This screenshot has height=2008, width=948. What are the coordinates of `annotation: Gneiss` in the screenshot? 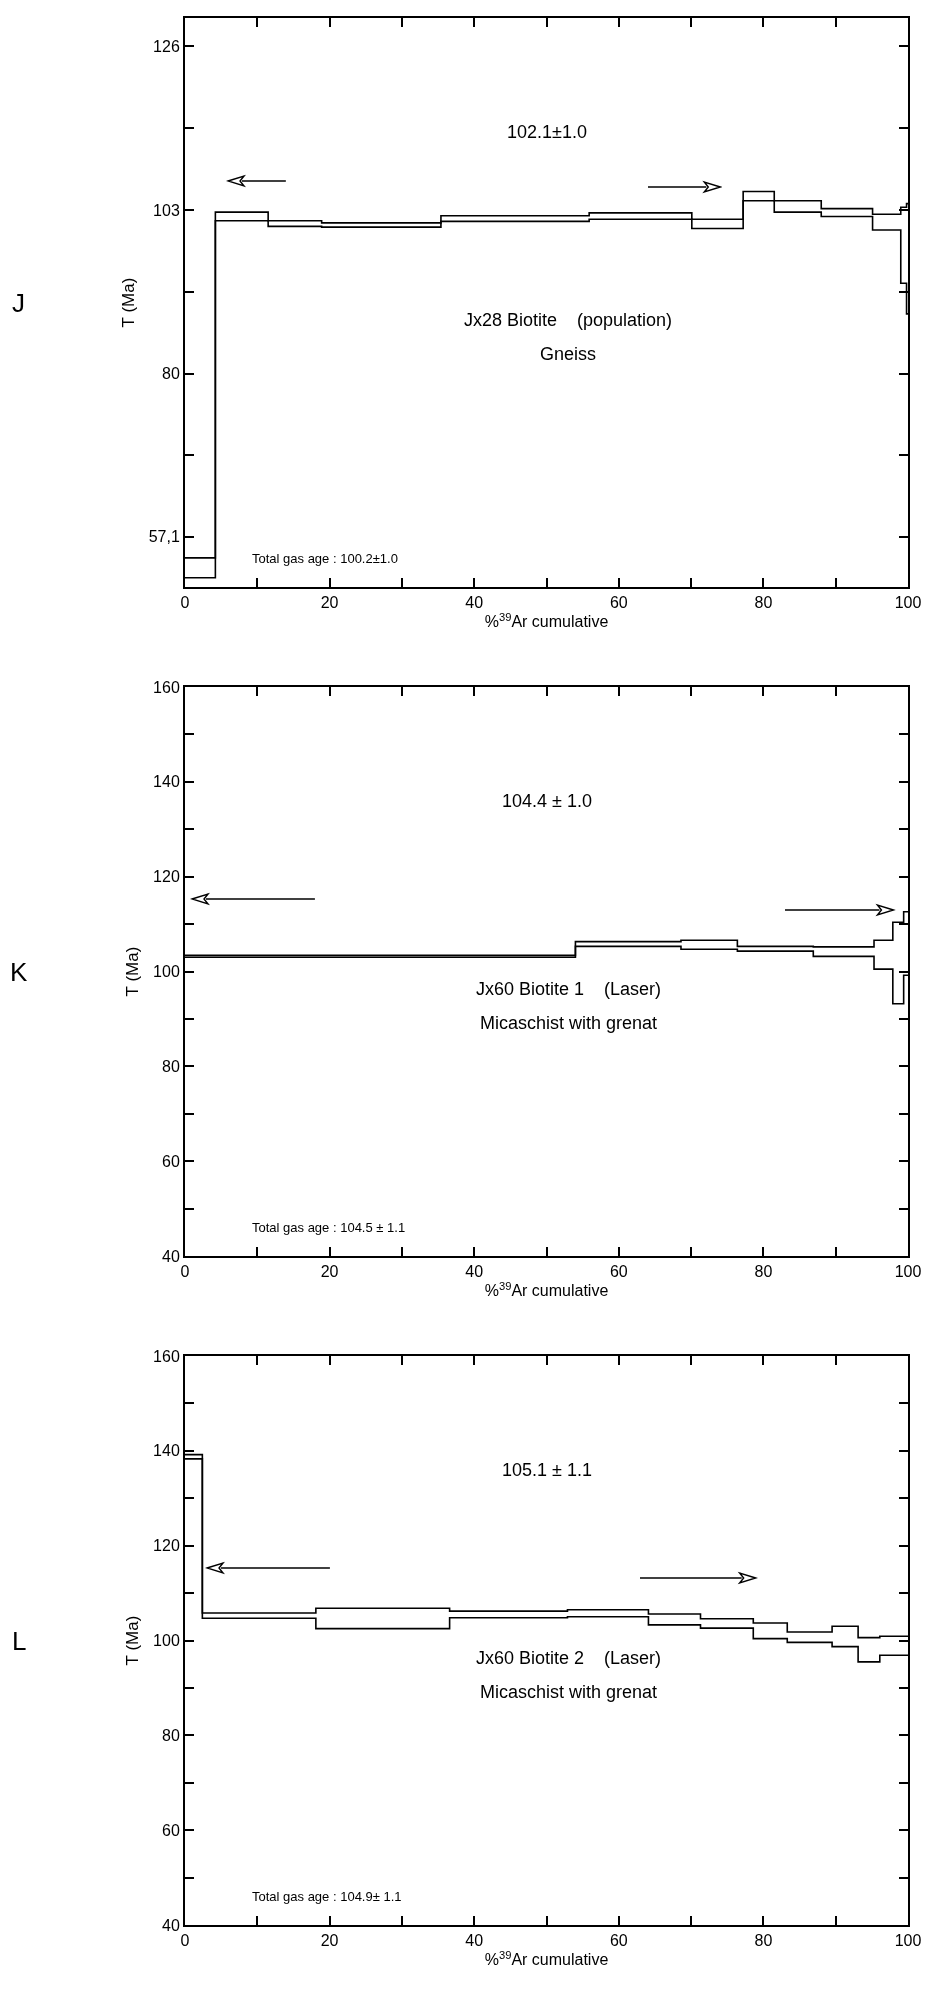 It's located at (568, 354).